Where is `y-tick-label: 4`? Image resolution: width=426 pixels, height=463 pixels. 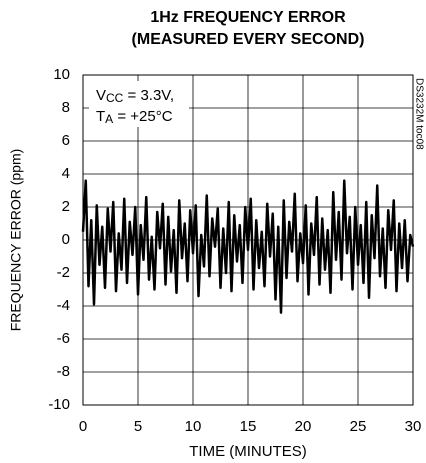
y-tick-label: 4 is located at coordinates (66, 173).